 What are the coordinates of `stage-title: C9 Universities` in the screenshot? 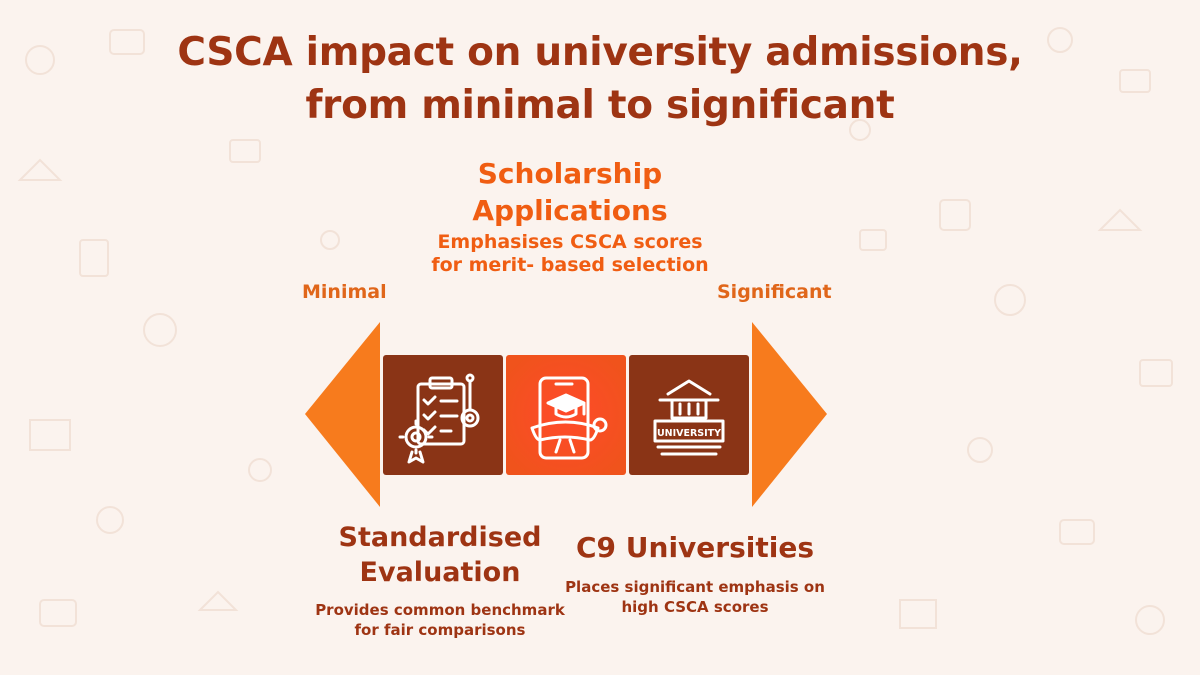 It's located at (695, 547).